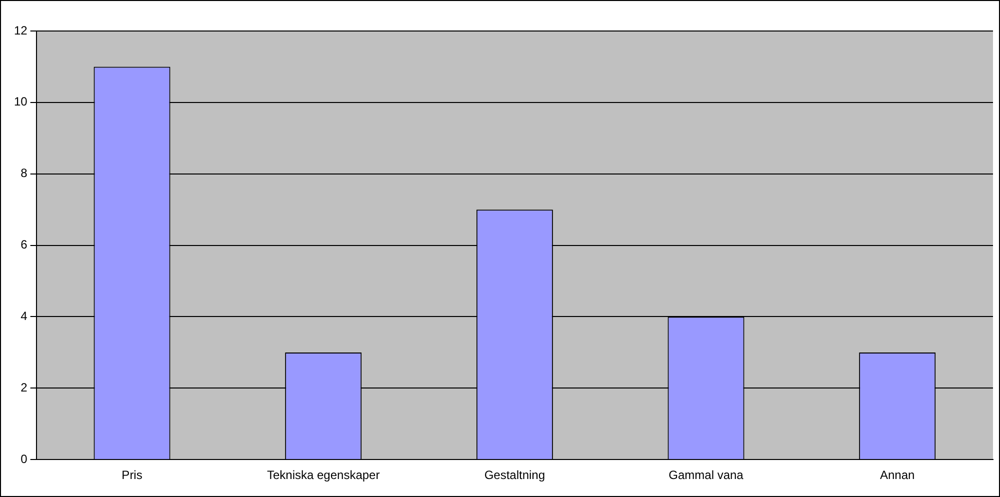  I want to click on x-tick-label: Gammal vana, so click(706, 475).